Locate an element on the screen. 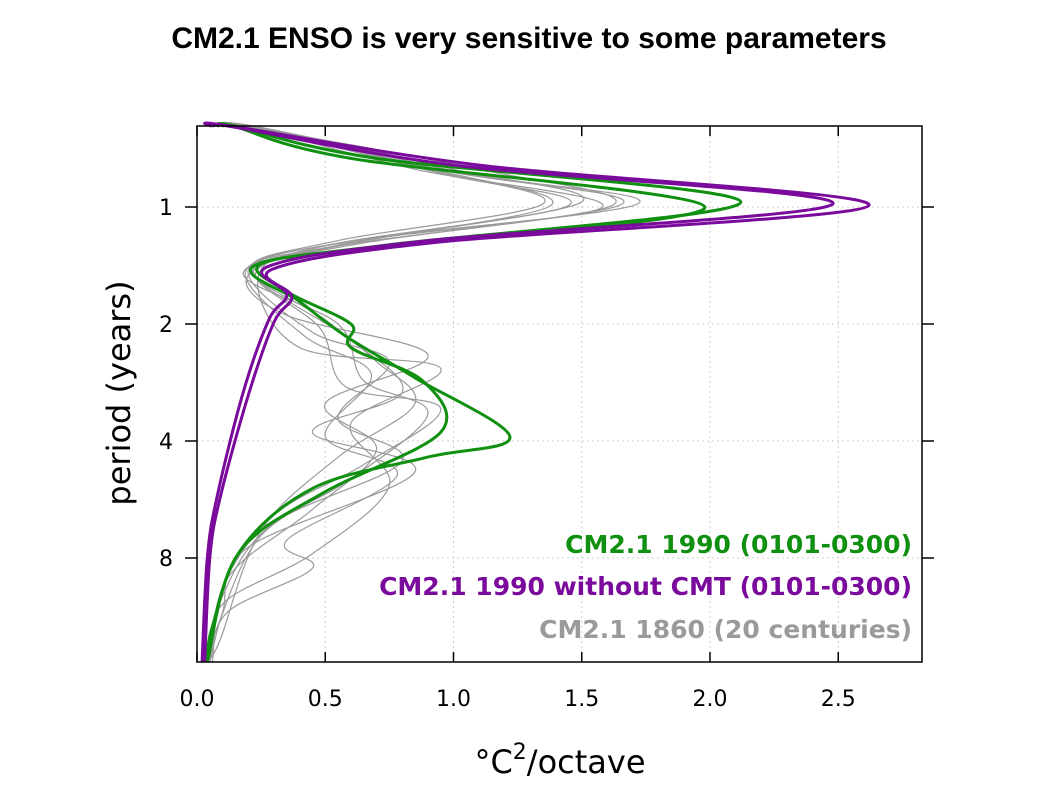 Image resolution: width=1058 pixels, height=793 pixels. y-tick-label: 8 is located at coordinates (166, 559).